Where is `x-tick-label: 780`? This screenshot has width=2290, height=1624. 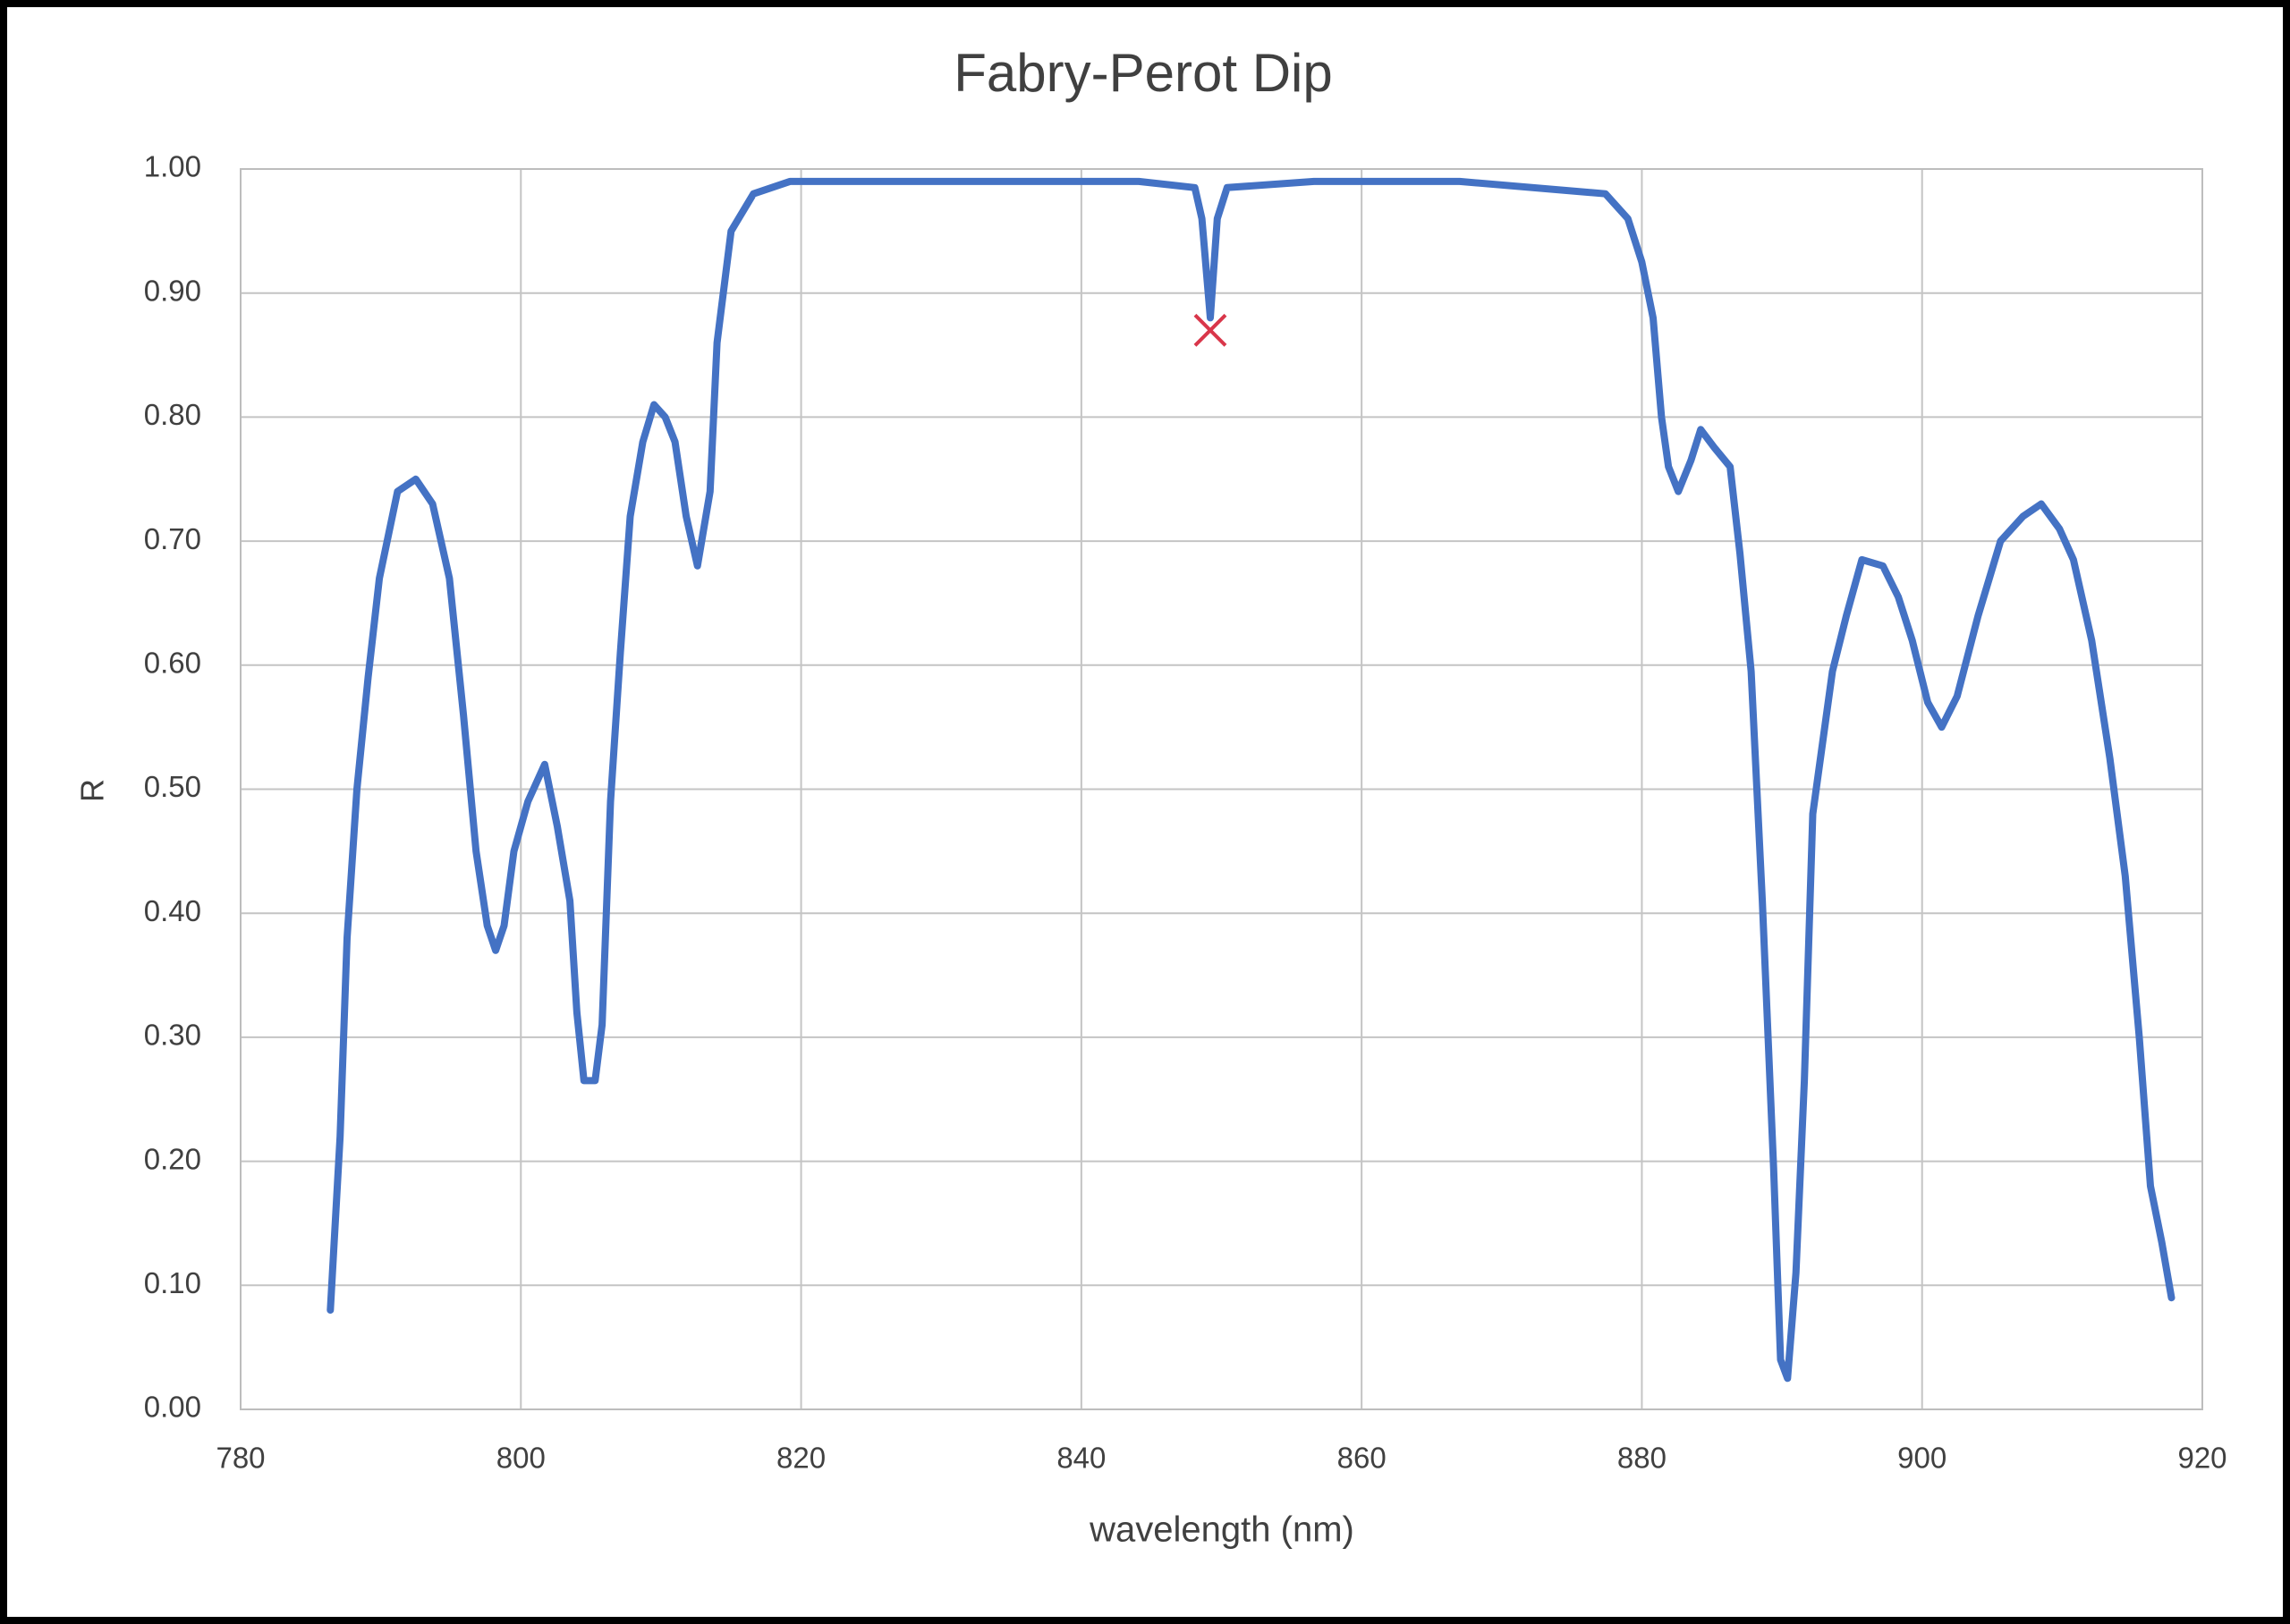 x-tick-label: 780 is located at coordinates (240, 1458).